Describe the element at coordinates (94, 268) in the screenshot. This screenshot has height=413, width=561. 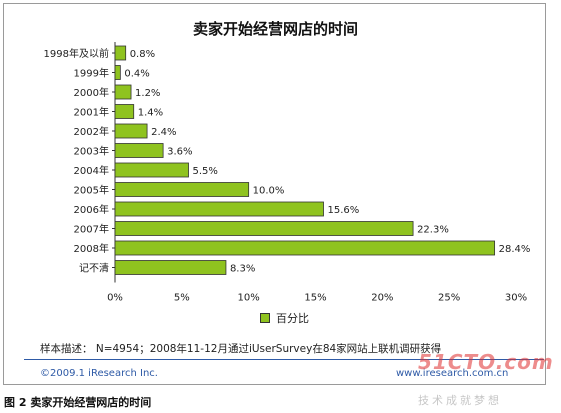
I see `category-label: 记不清` at that location.